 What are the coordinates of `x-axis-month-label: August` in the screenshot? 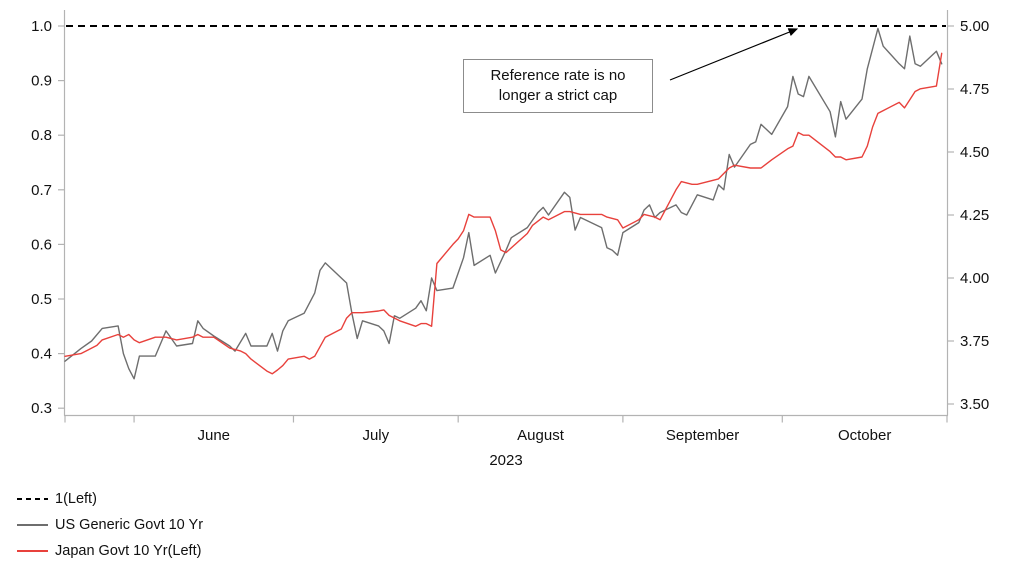 It's located at (541, 435).